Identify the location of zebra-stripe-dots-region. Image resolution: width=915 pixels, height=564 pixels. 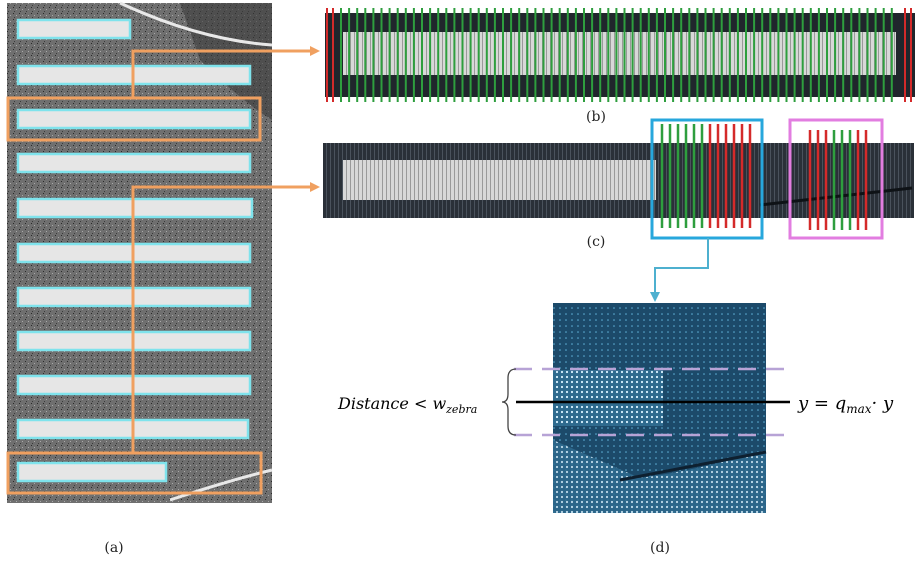
(608, 398).